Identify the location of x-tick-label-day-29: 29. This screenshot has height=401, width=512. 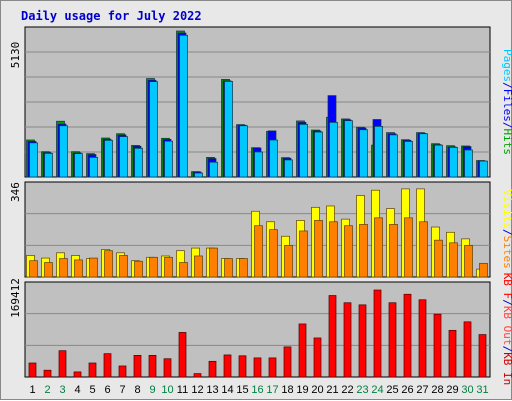
(452, 390).